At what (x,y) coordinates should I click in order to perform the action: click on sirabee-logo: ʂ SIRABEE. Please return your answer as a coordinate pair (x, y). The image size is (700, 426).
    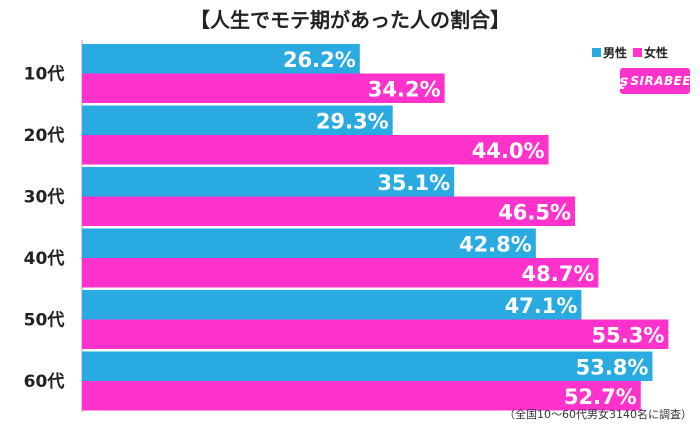
    Looking at the image, I should click on (655, 81).